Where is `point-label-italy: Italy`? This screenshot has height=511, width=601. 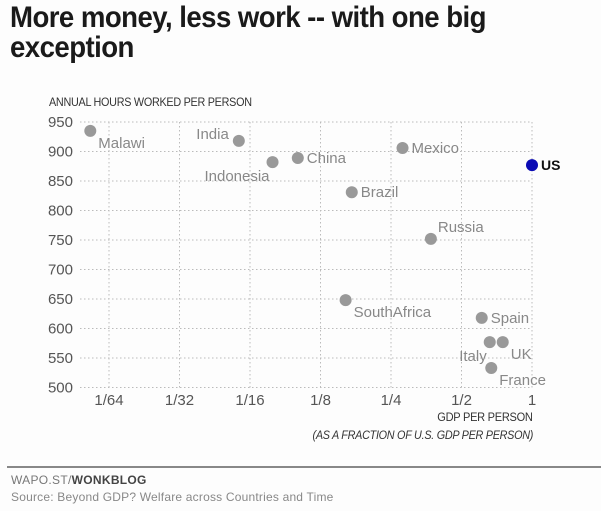
point-label-italy: Italy is located at coordinates (473, 356).